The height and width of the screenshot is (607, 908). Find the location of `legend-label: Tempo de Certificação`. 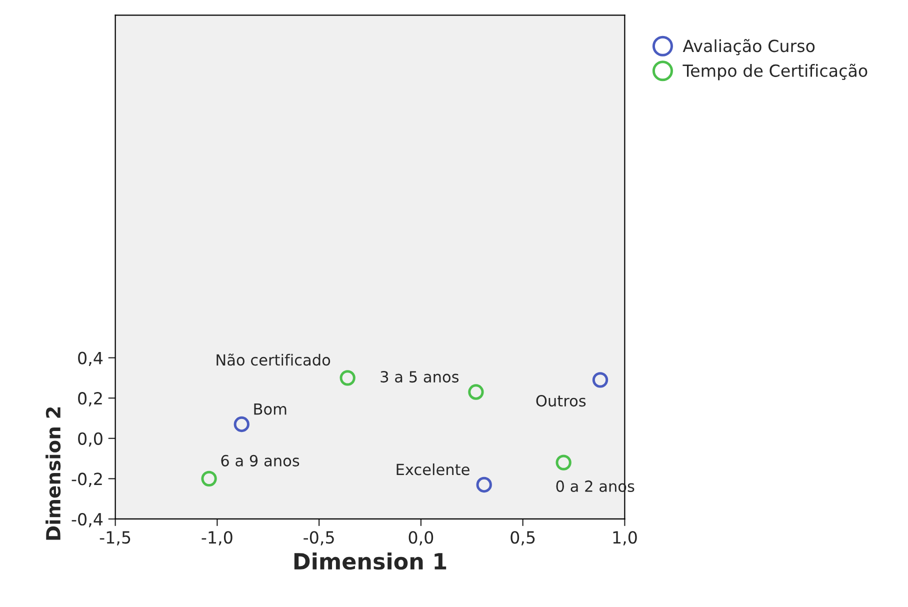

legend-label: Tempo de Certificação is located at coordinates (775, 72).